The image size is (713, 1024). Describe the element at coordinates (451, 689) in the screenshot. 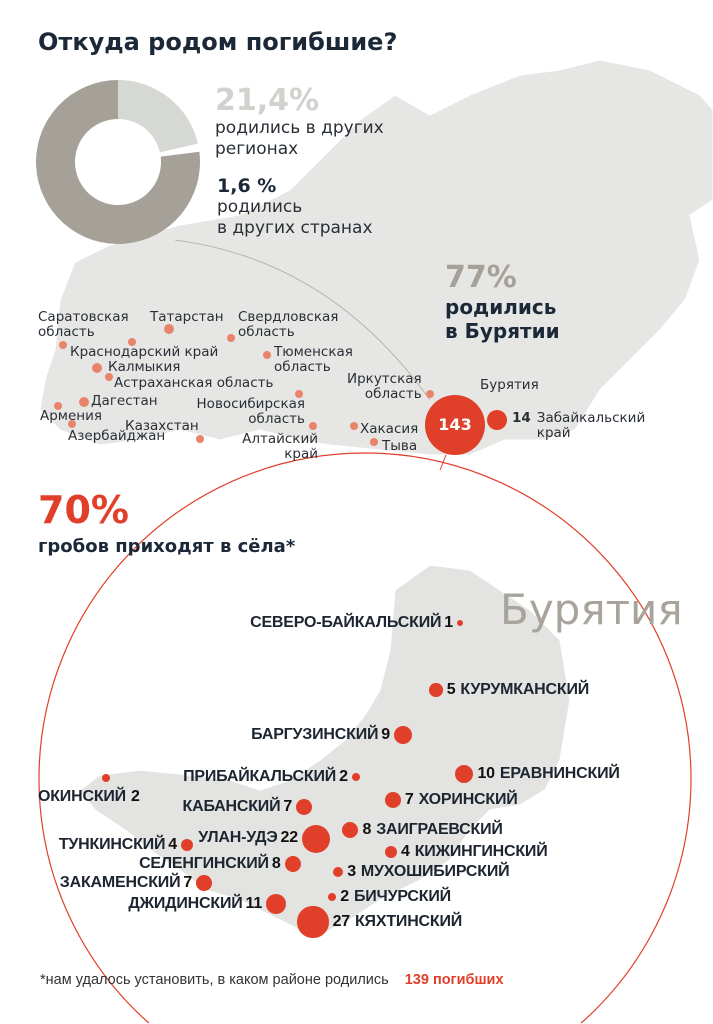

I see `district-count: 5` at that location.